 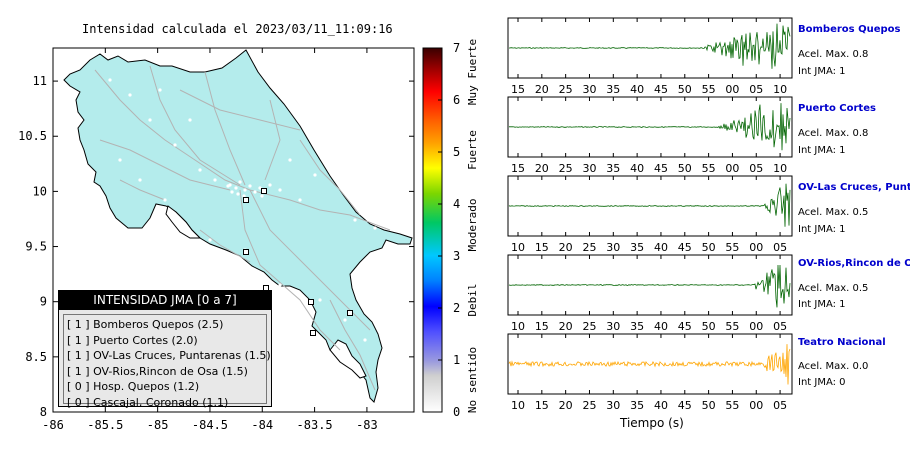 What do you see at coordinates (472, 226) in the screenshot?
I see `colorbar-labels: No sentido Debil Moderado Fuerte Muy Fuerte` at bounding box center [472, 226].